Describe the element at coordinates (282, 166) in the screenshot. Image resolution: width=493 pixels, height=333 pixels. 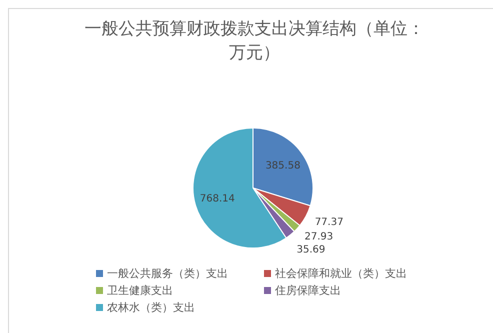
I see `data-label: 385.58` at that location.